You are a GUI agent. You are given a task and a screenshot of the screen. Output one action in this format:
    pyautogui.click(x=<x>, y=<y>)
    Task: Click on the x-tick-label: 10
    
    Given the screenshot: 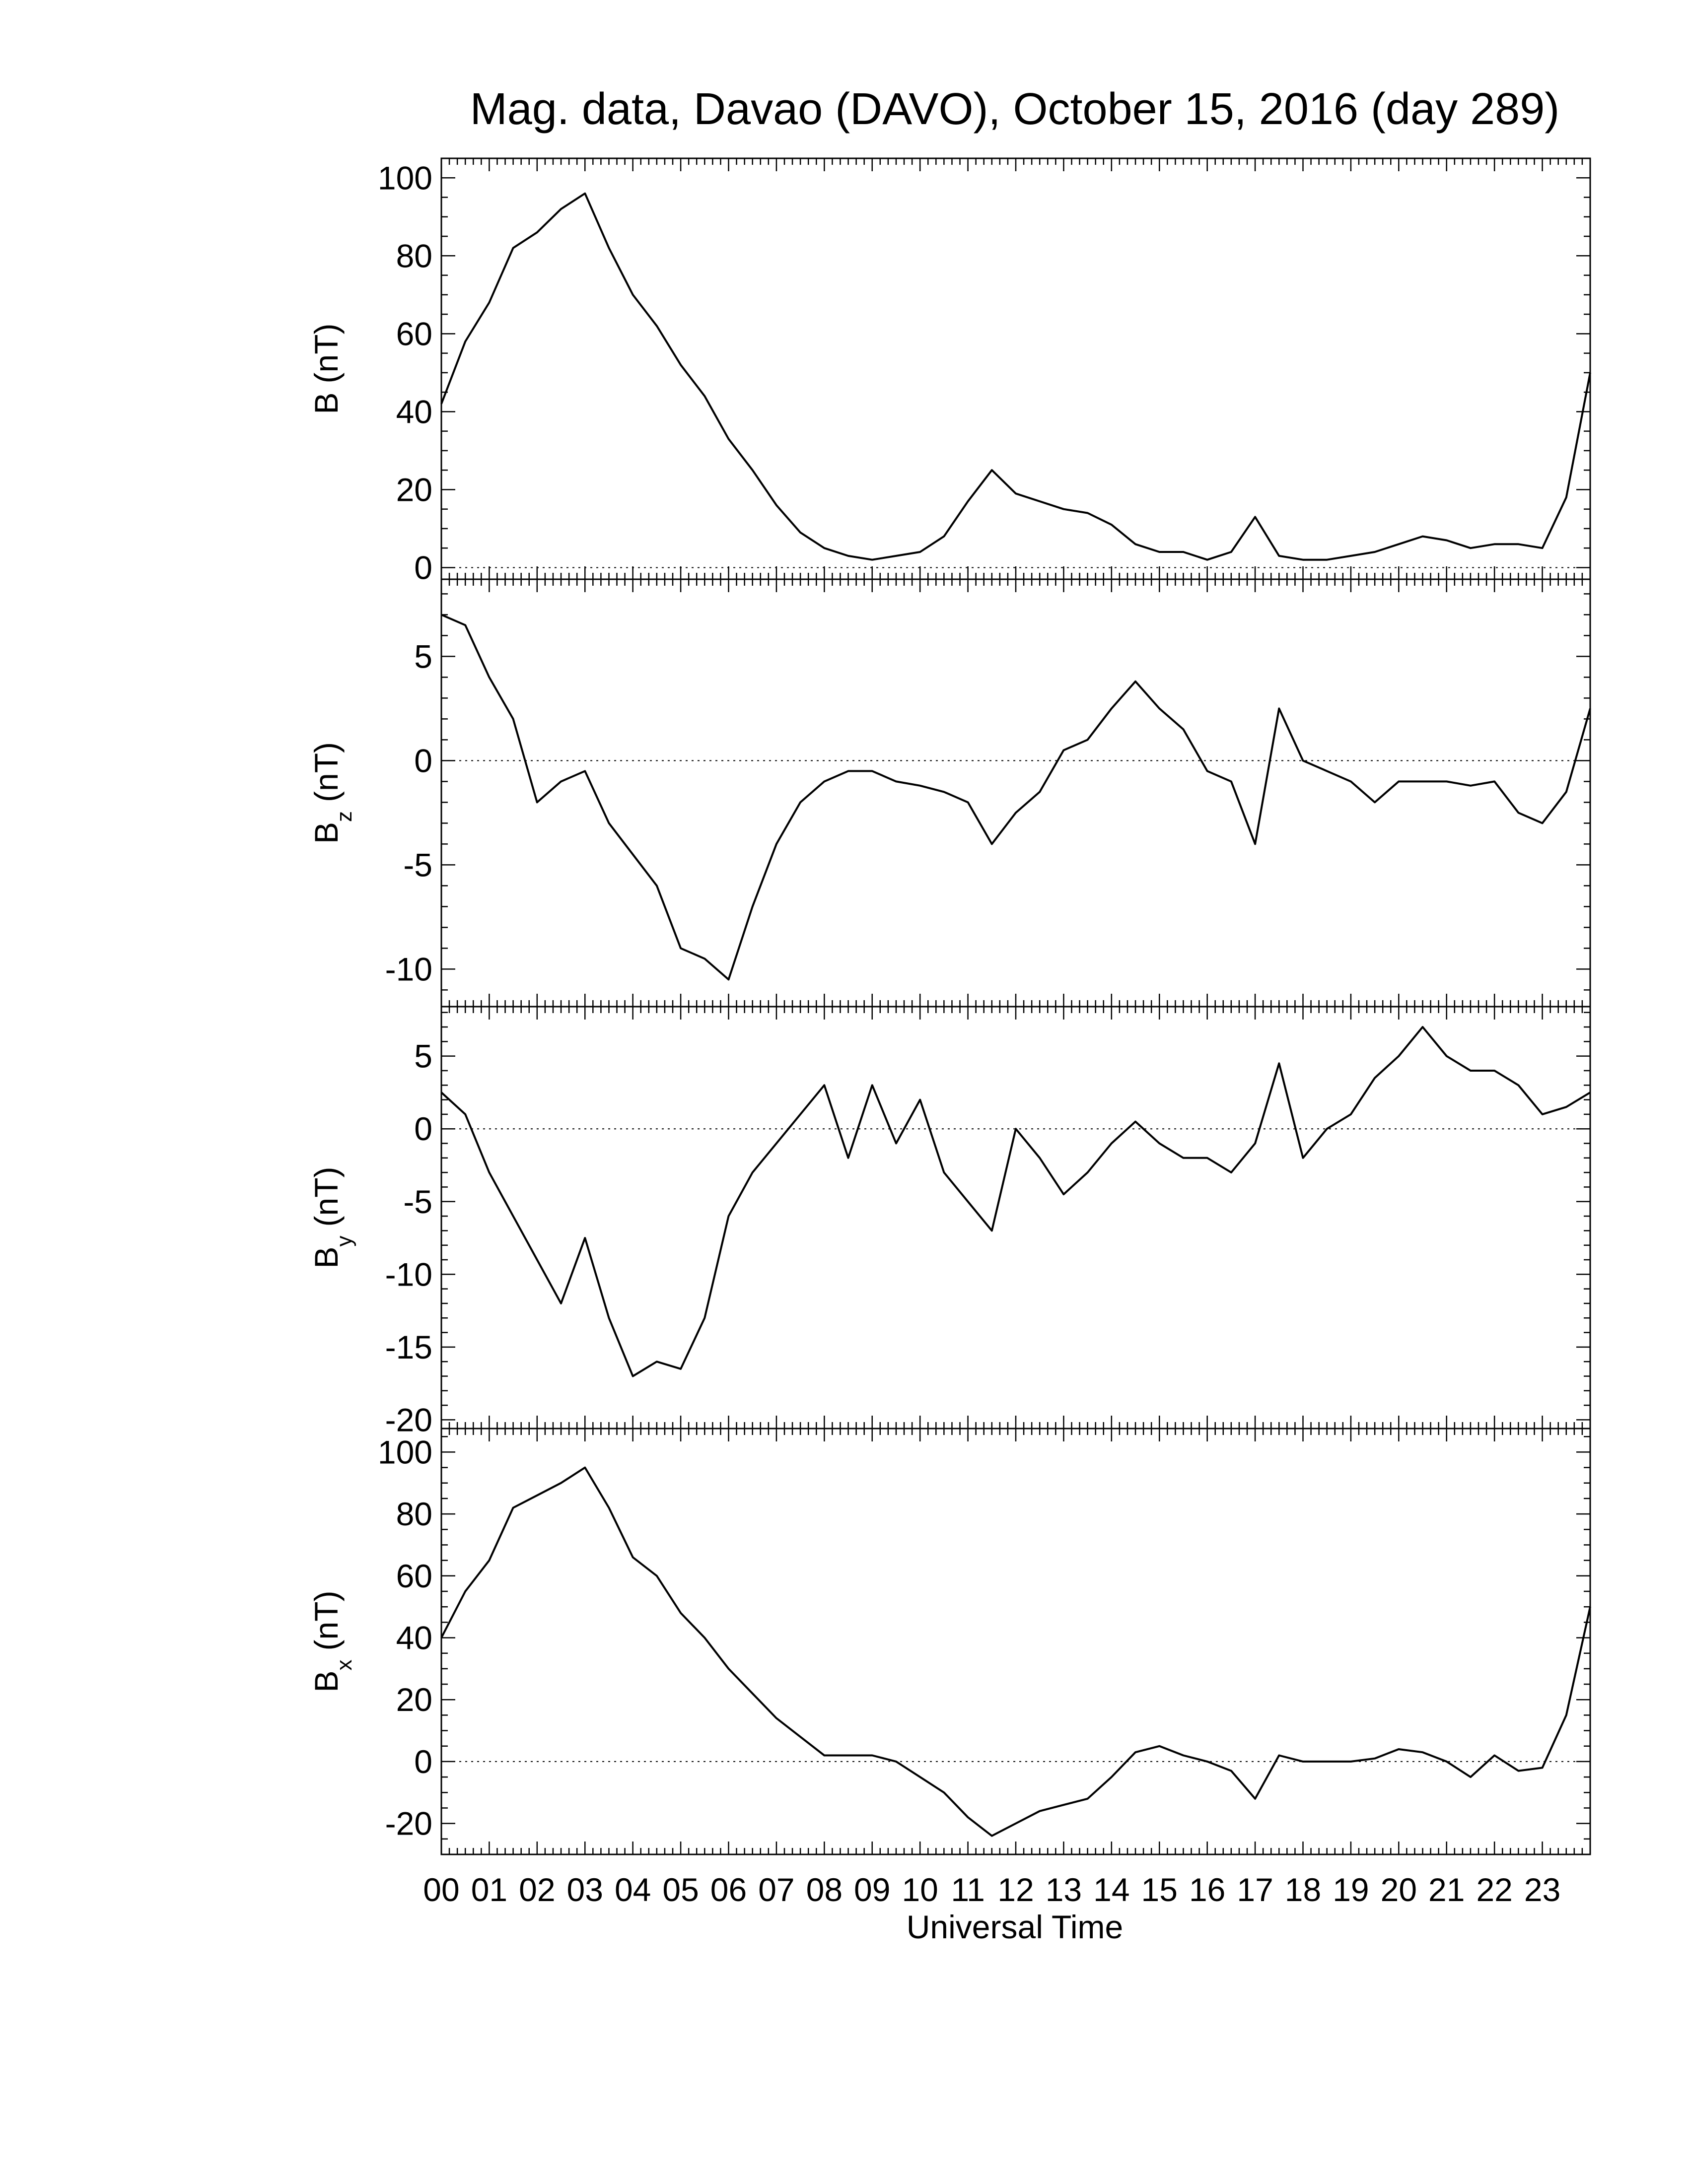 What is the action you would take?
    pyautogui.click(x=920, y=1889)
    